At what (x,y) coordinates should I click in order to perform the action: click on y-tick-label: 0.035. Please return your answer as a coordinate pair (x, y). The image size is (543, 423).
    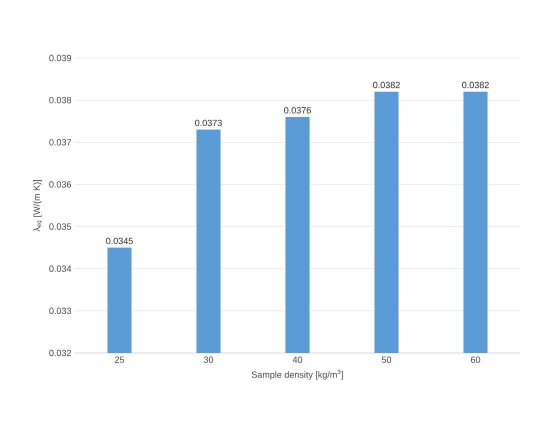
    Looking at the image, I should click on (60, 226).